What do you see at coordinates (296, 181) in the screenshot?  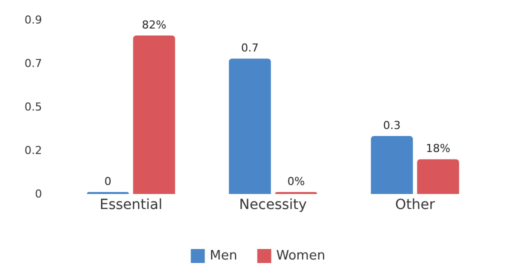 I see `data-label: 0%` at bounding box center [296, 181].